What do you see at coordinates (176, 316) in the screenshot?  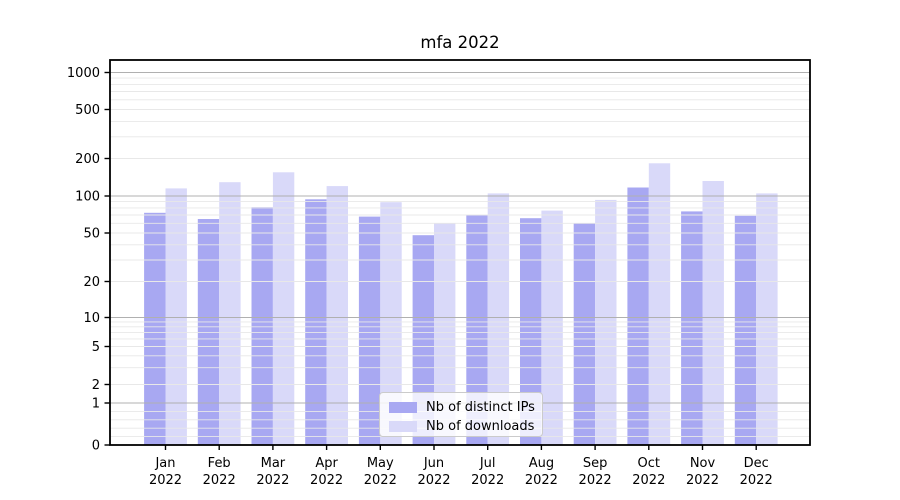 I see `bar-downloads-jan` at bounding box center [176, 316].